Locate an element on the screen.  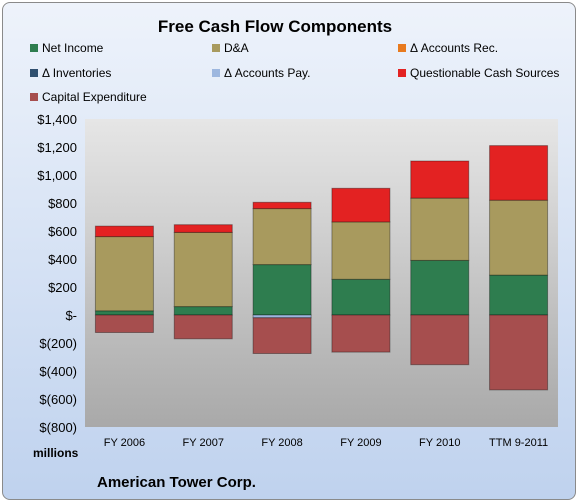
y-tick-label: $1,000 is located at coordinates (57, 175).